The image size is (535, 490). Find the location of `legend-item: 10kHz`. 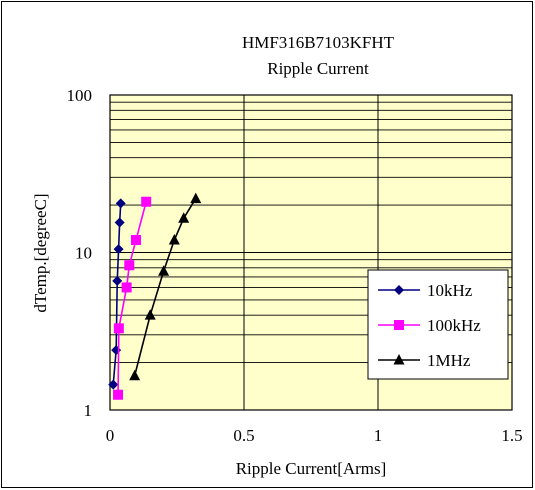

legend-item: 10kHz is located at coordinates (425, 290).